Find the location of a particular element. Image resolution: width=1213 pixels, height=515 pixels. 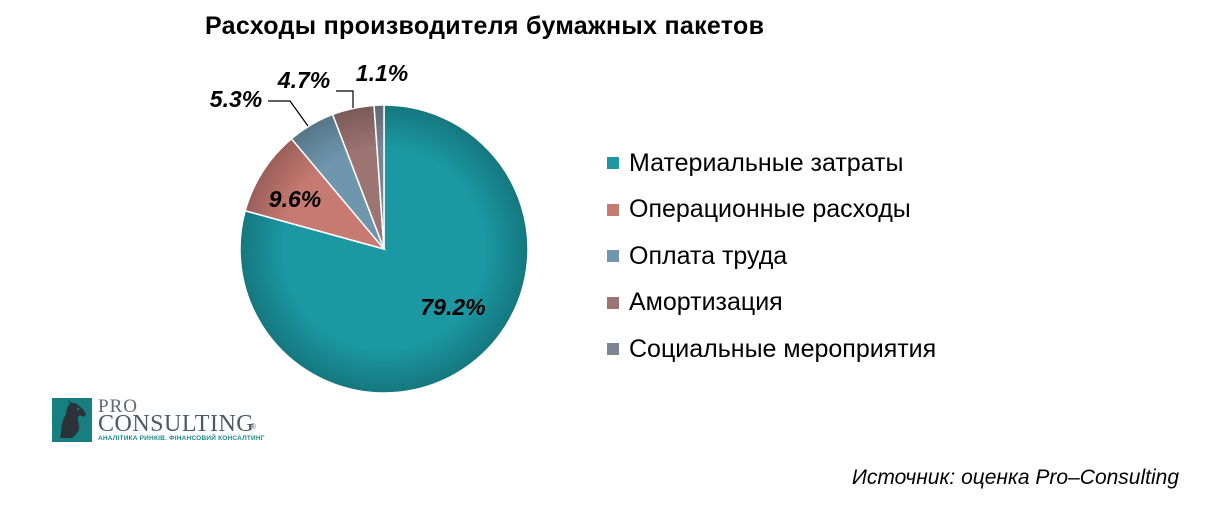

chart-title: Расходы производителя бумажных пакетов is located at coordinates (485, 26).